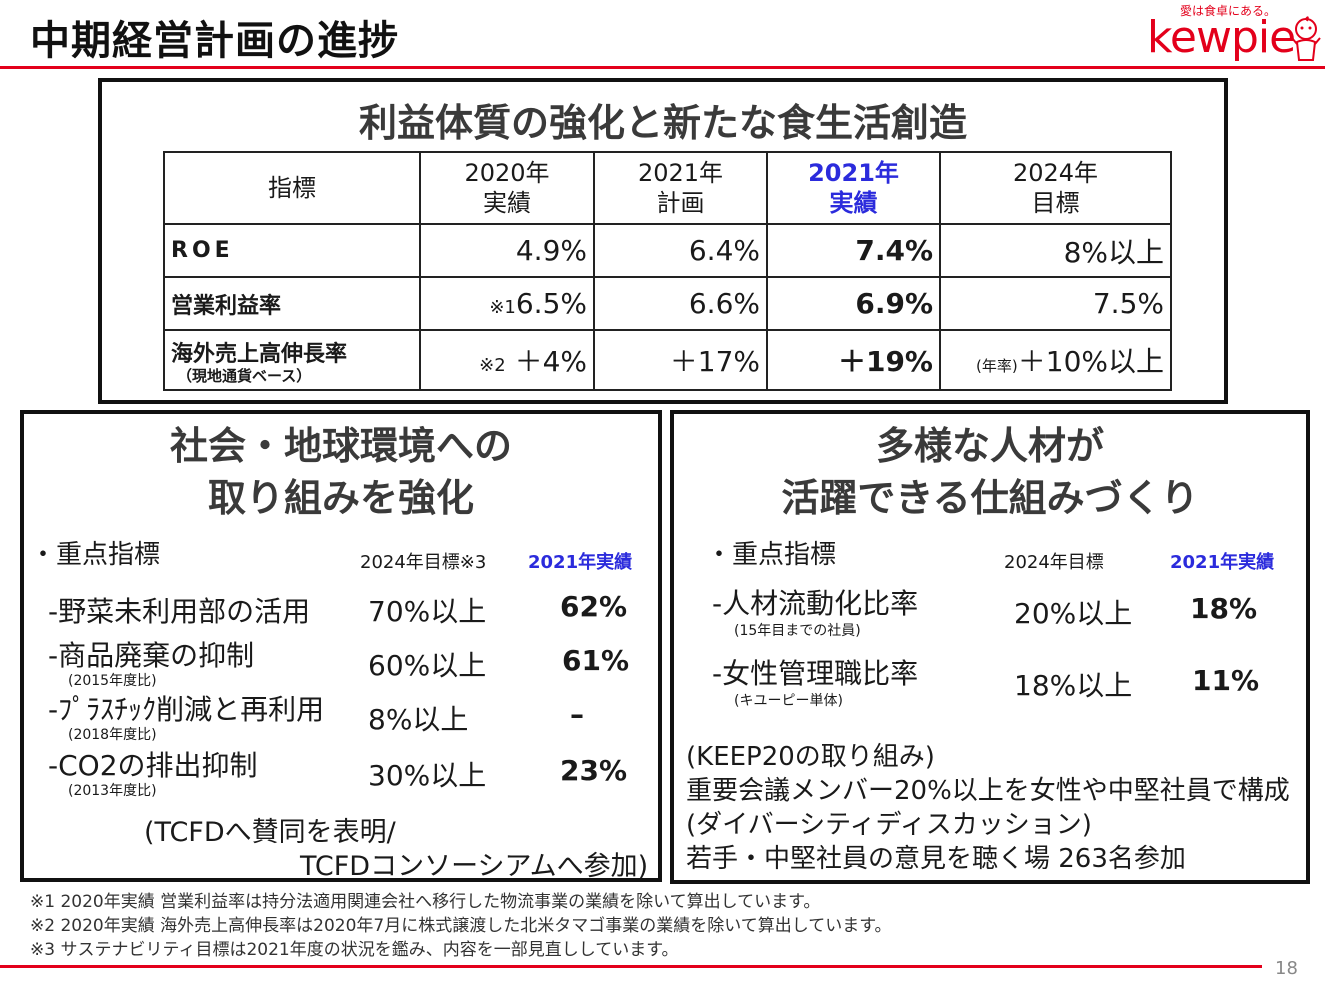  Describe the element at coordinates (151, 655) in the screenshot. I see `item-label: -商品廃棄の抑制` at that location.